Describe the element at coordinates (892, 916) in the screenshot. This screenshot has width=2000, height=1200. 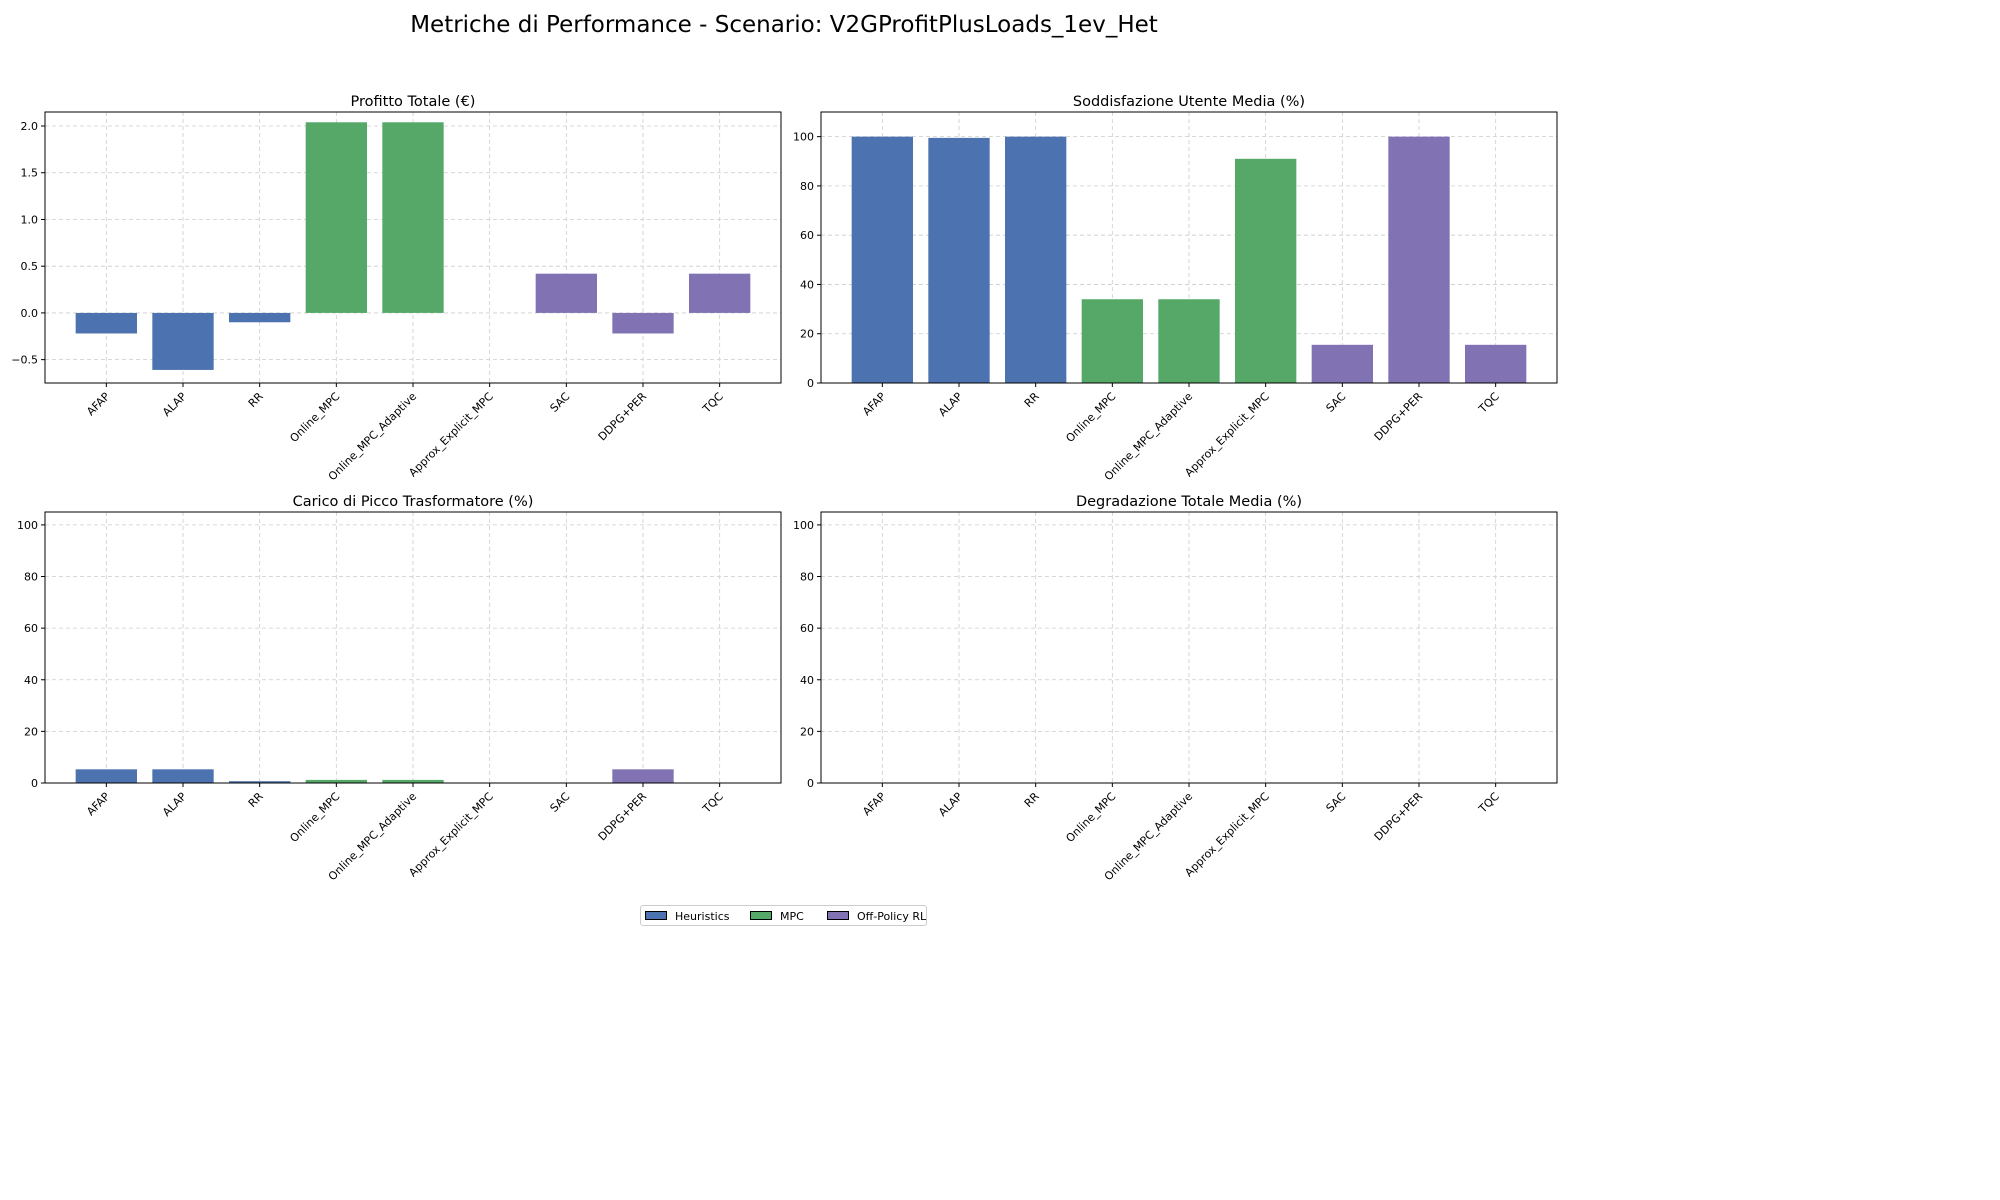
I see `legend-label-off-policy-rl: Off-Policy RL` at that location.